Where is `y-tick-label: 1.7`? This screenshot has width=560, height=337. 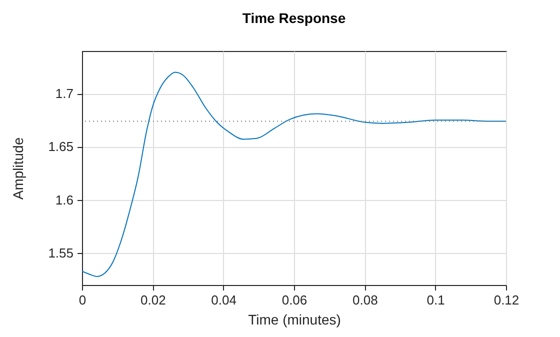 y-tick-label: 1.7 is located at coordinates (64, 94).